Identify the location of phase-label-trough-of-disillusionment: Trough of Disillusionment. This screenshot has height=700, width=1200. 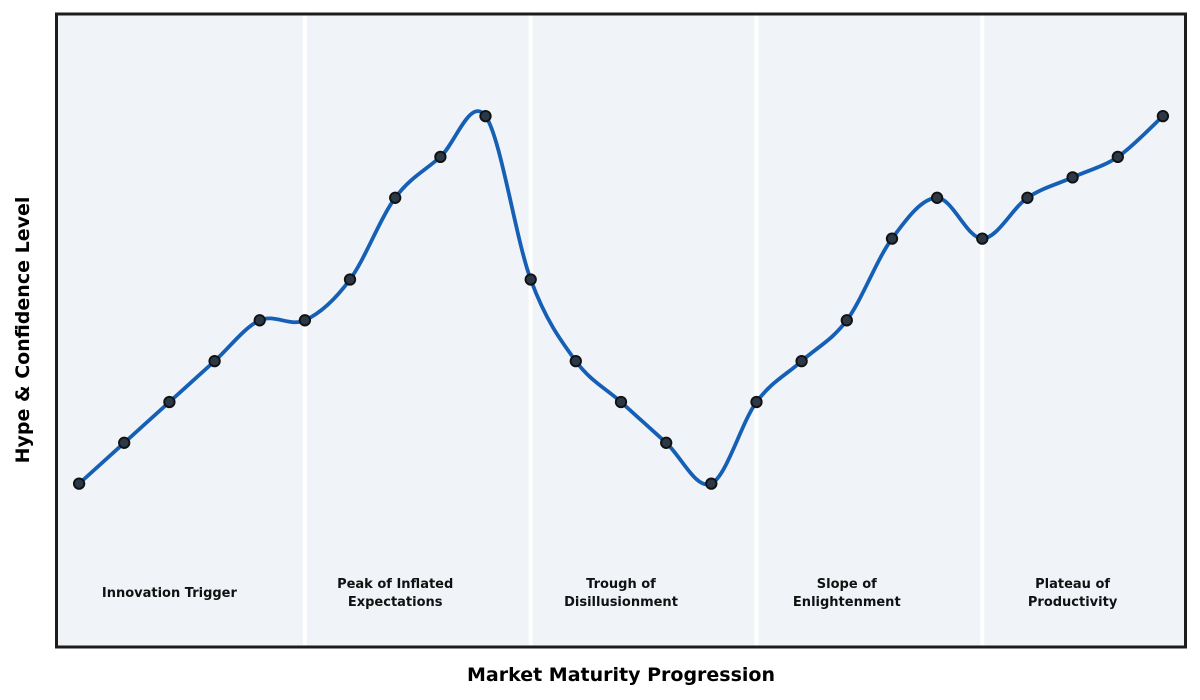
(621, 593).